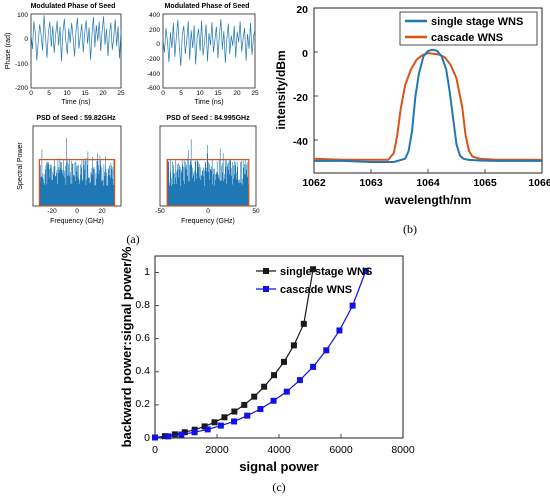 This screenshot has width=550, height=501. What do you see at coordinates (281, 89) in the screenshot?
I see `subplot-b-ylabel: intensity/dBm` at bounding box center [281, 89].